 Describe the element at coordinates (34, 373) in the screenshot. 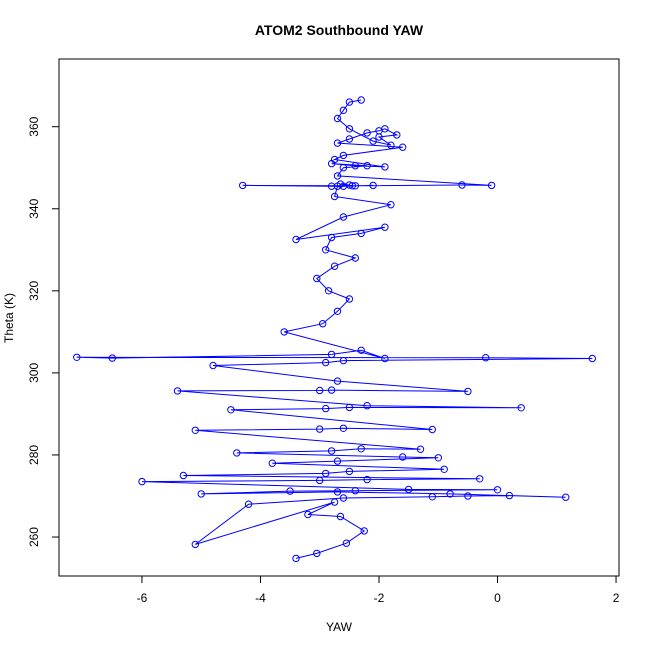

I see `y-tick-label: 300` at that location.